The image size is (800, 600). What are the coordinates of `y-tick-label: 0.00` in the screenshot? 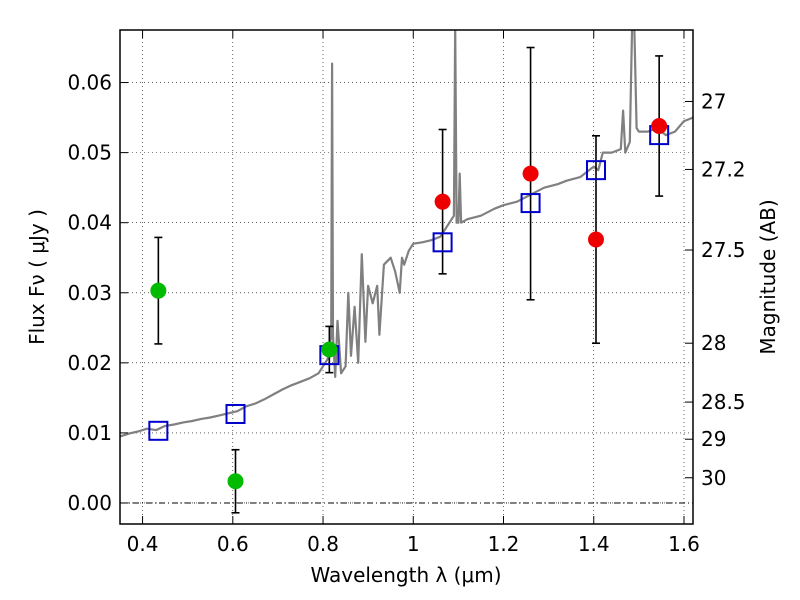 It's located at (89, 503).